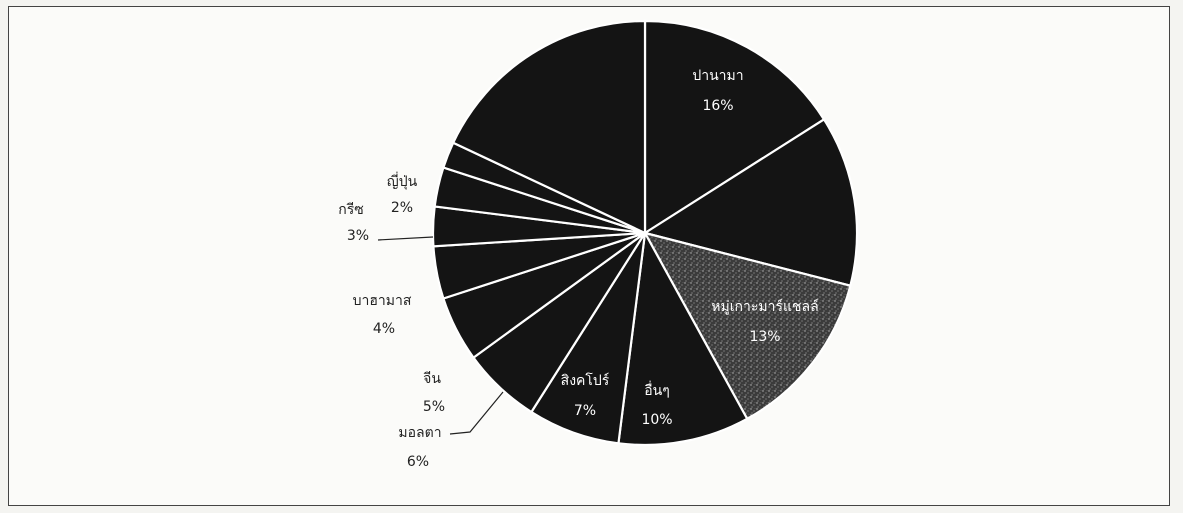  What do you see at coordinates (585, 380) in the screenshot?
I see `slice-label-5: สิงคโปร์` at bounding box center [585, 380].